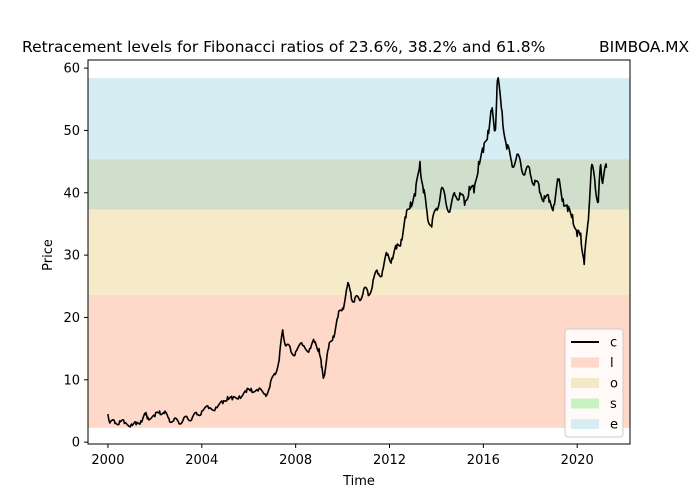 This screenshot has height=500, width=700. Describe the element at coordinates (71, 256) in the screenshot. I see `y-tick-label-30: 30` at that location.